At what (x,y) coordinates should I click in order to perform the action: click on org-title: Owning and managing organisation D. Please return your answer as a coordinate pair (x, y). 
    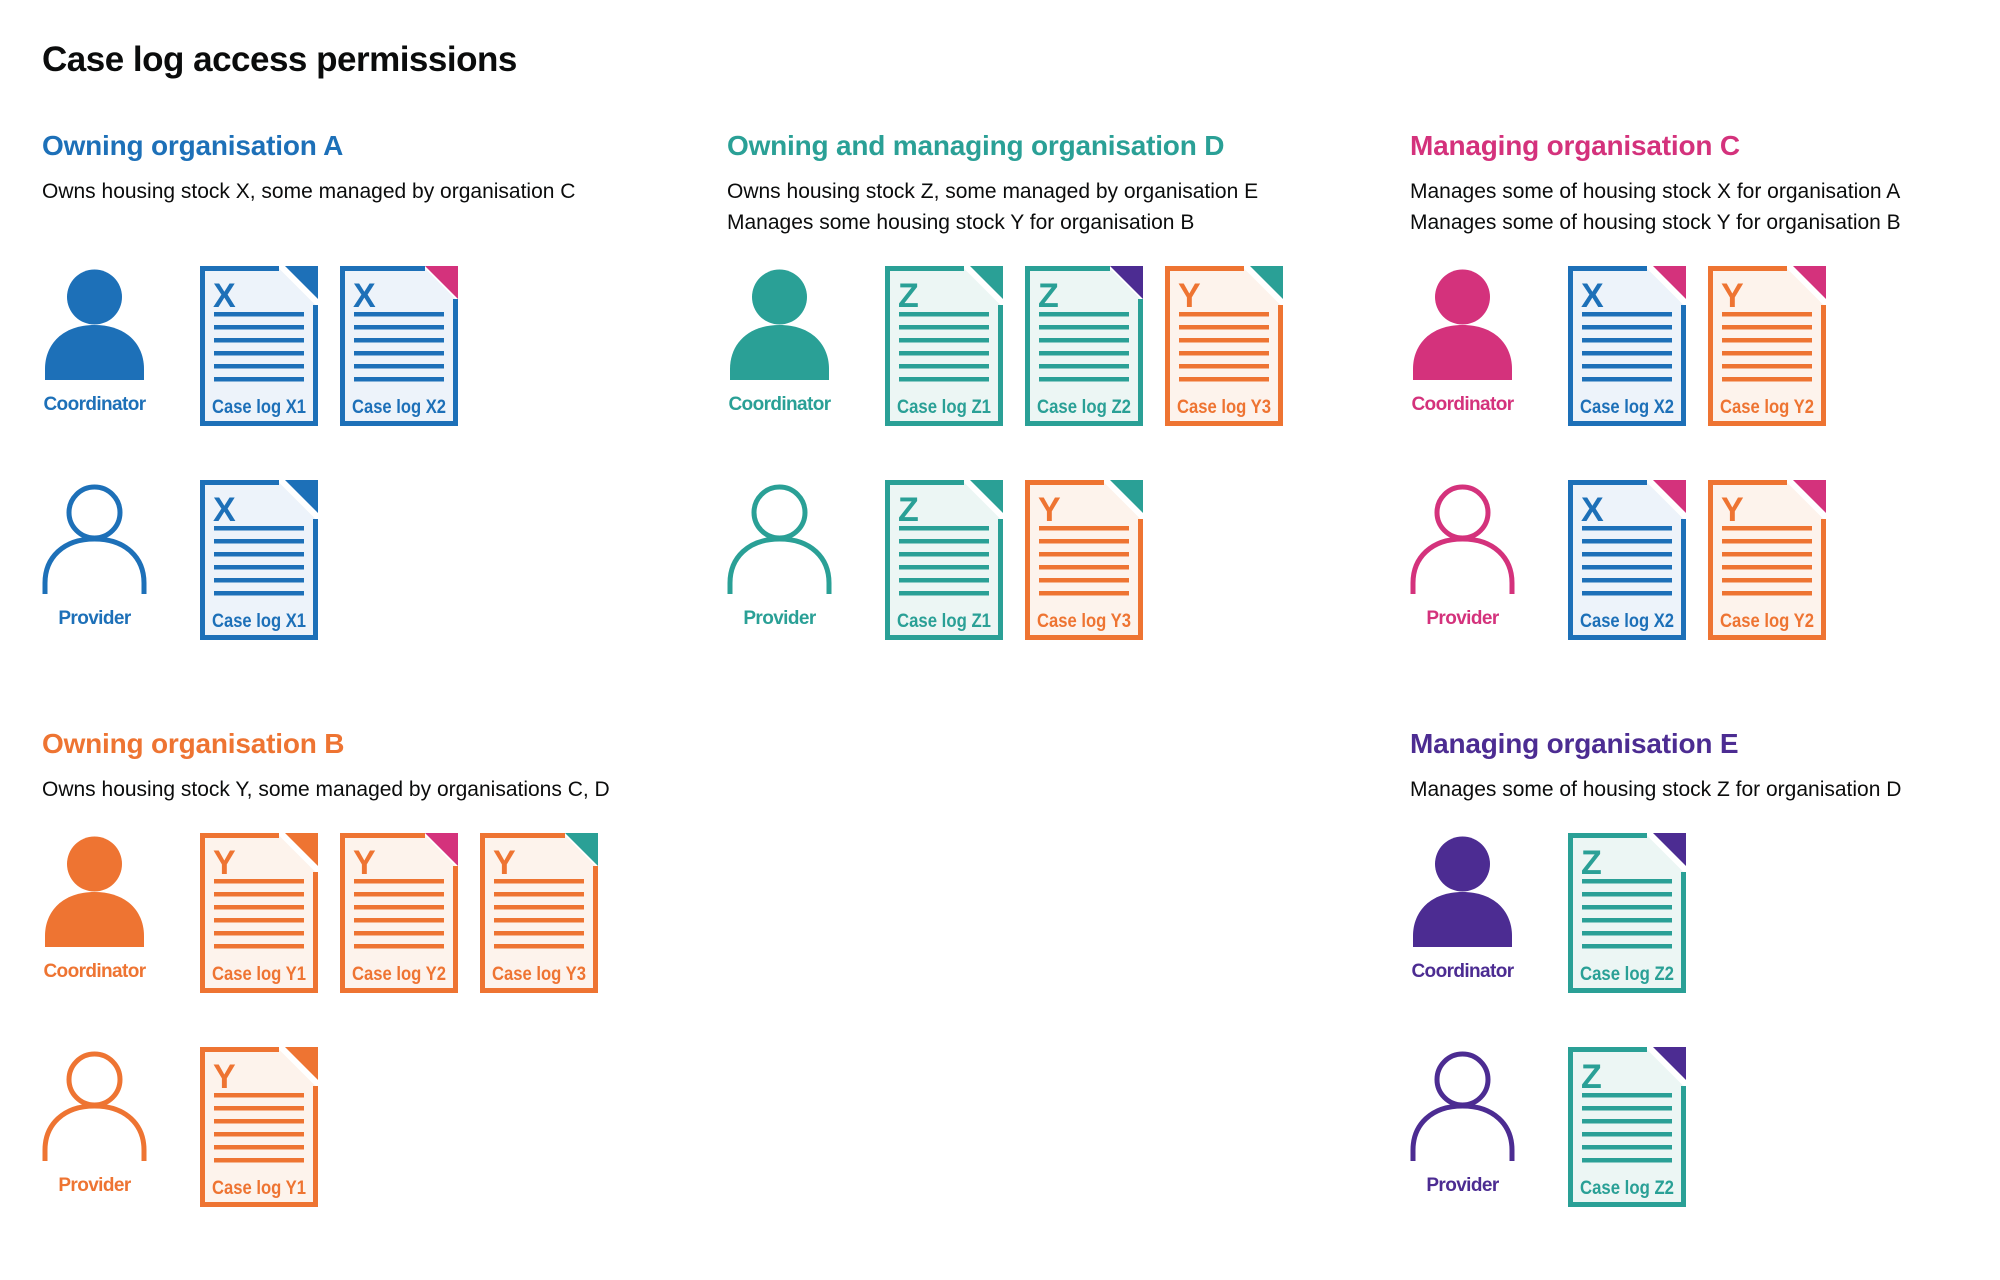
    Looking at the image, I should click on (976, 145).